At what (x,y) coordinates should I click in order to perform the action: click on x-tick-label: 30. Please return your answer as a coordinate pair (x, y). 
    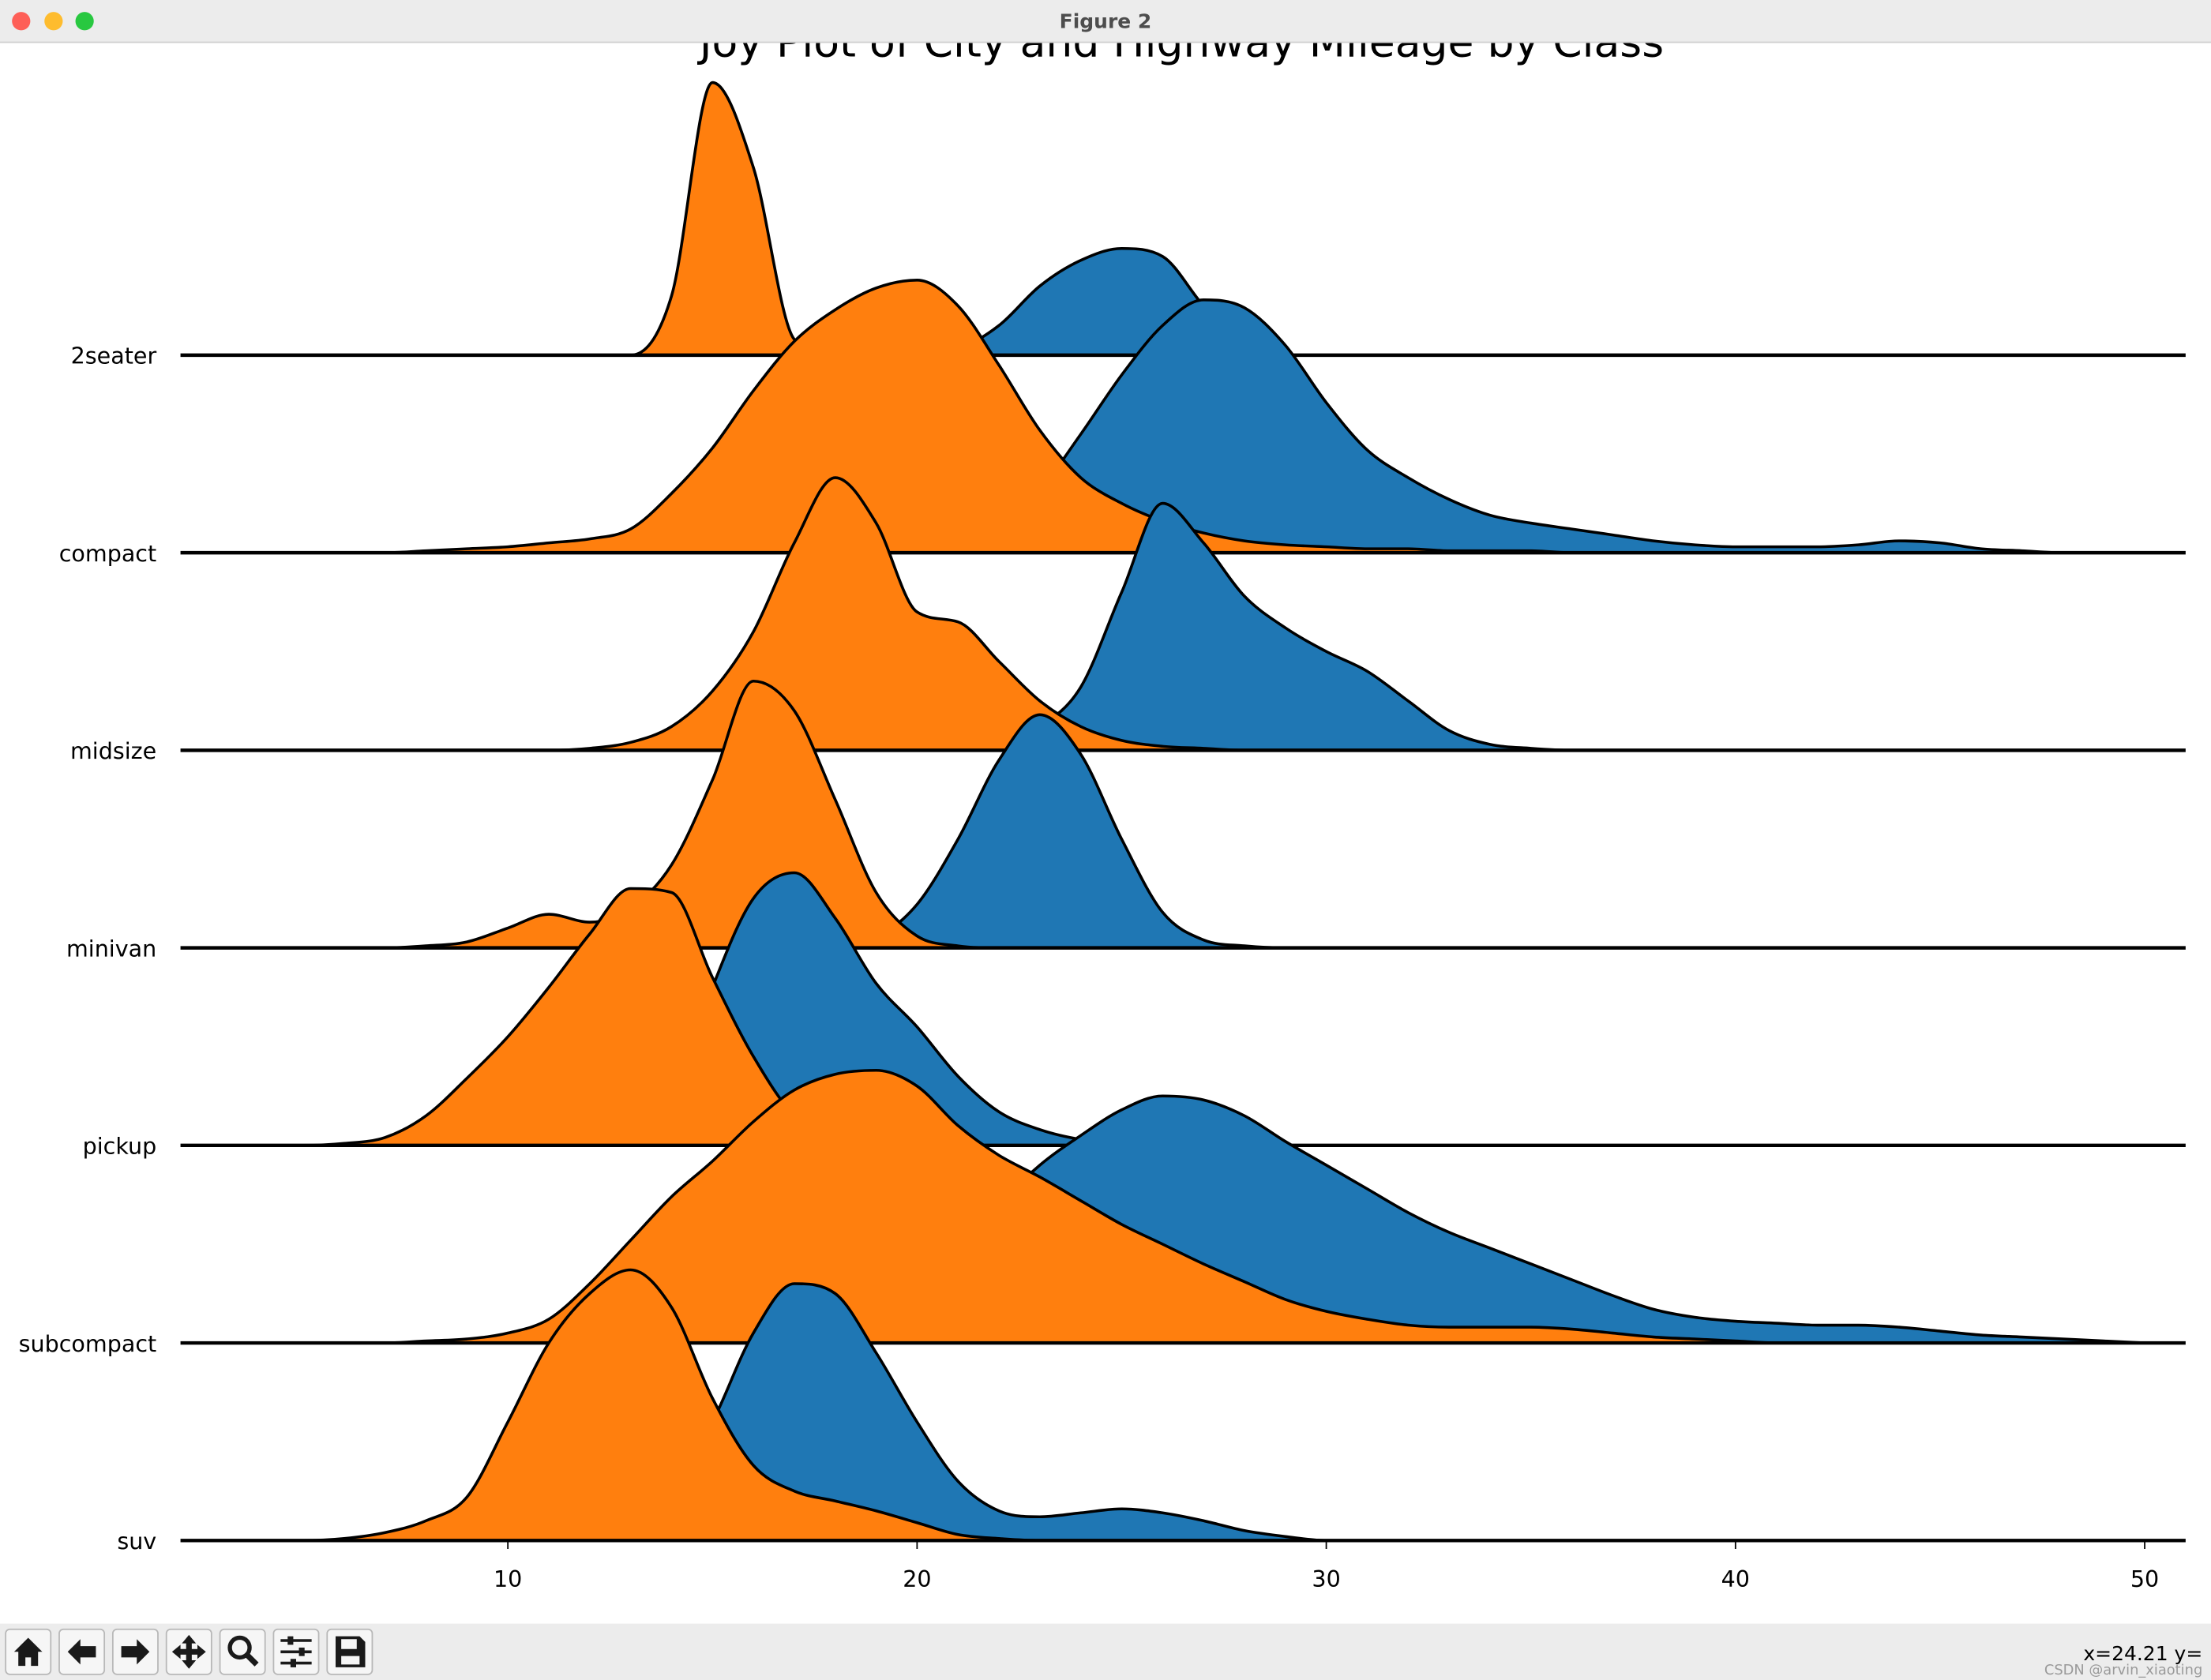
    Looking at the image, I should click on (1326, 1579).